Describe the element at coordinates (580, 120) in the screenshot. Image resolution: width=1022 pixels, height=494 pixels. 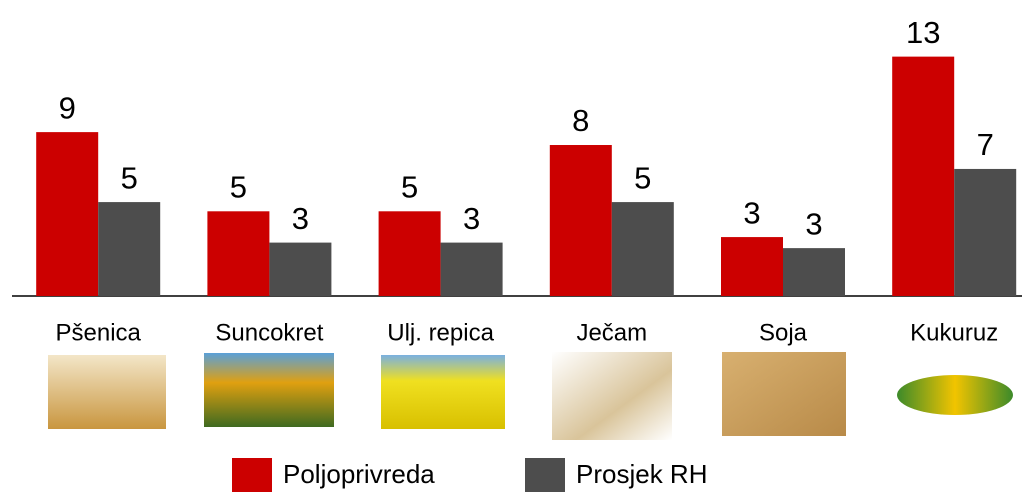
I see `data-label: 8` at that location.